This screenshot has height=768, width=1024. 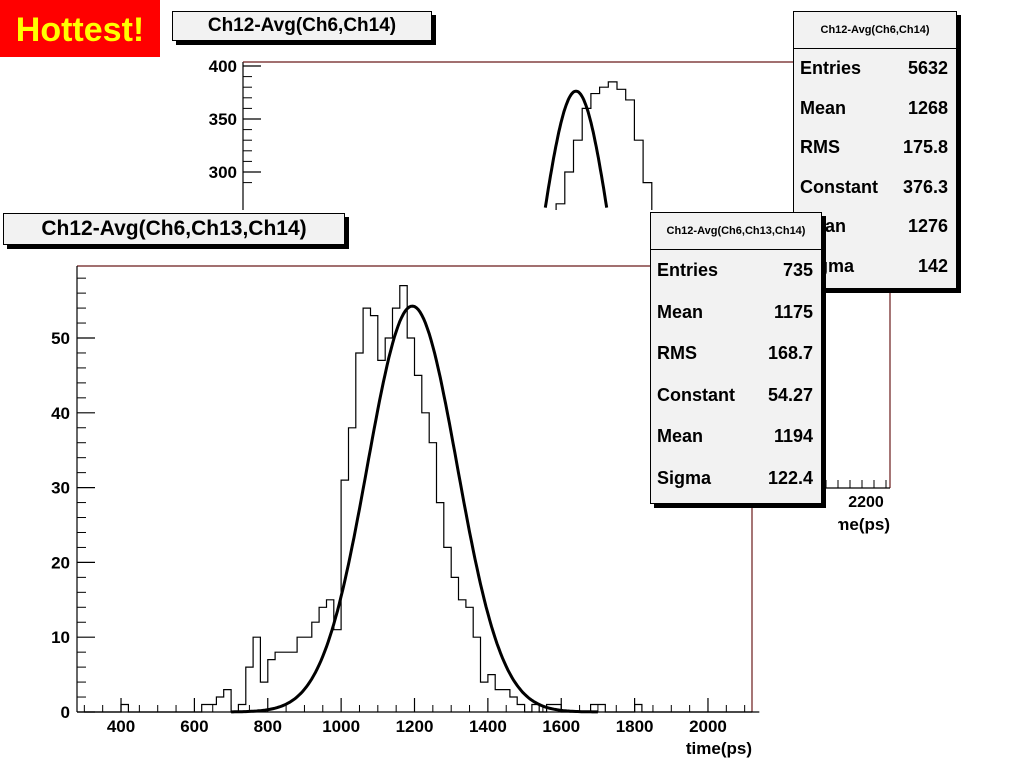 I want to click on stats-value: 54.27, so click(x=790, y=394).